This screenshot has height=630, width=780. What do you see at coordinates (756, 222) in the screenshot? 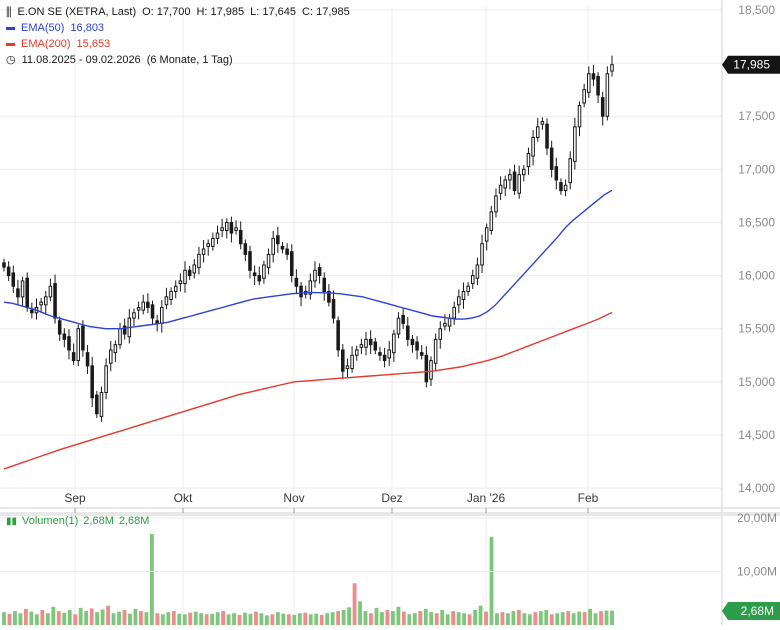
I see `y-tick-label: 16,500` at bounding box center [756, 222].